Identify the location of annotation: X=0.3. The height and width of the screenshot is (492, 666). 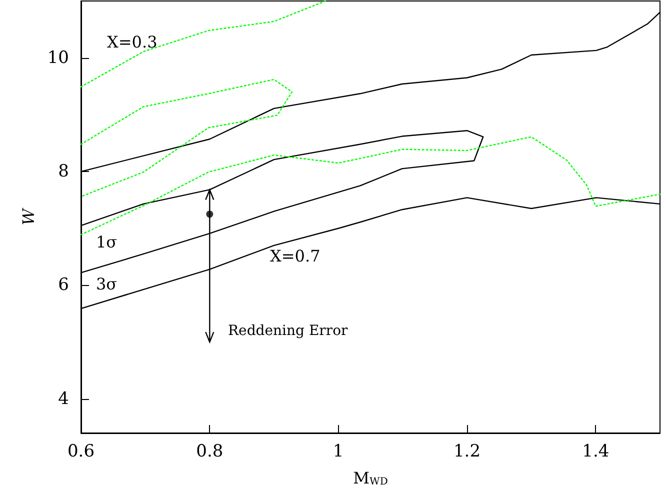
(132, 42).